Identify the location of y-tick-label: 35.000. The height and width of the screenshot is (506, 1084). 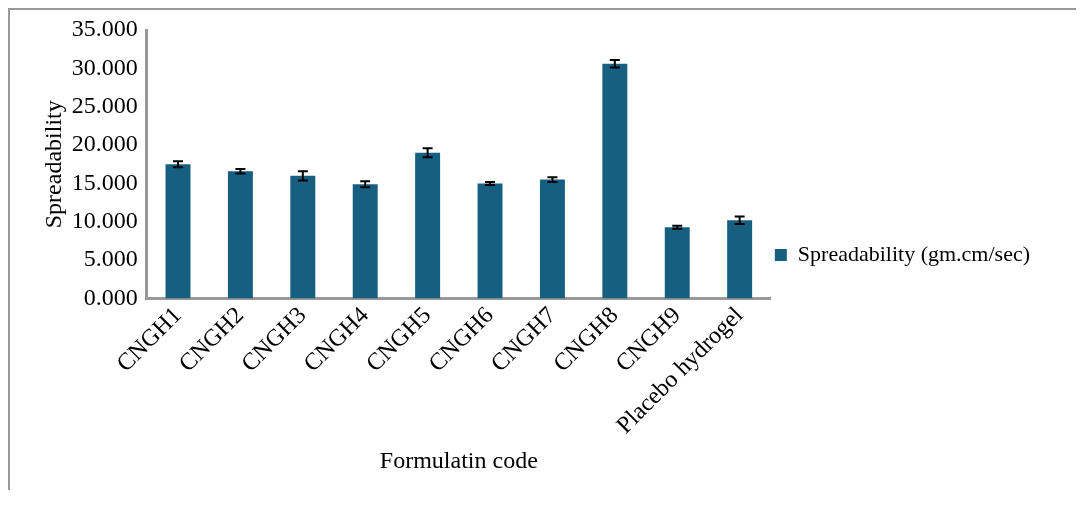
(104, 28).